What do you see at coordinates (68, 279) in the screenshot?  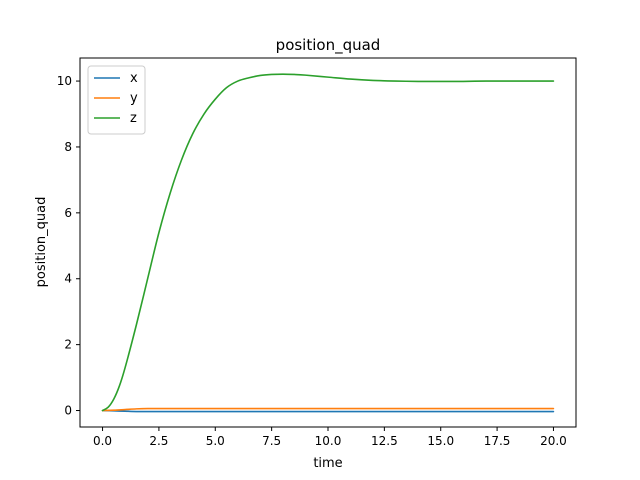 I see `y-tick-label: 4` at bounding box center [68, 279].